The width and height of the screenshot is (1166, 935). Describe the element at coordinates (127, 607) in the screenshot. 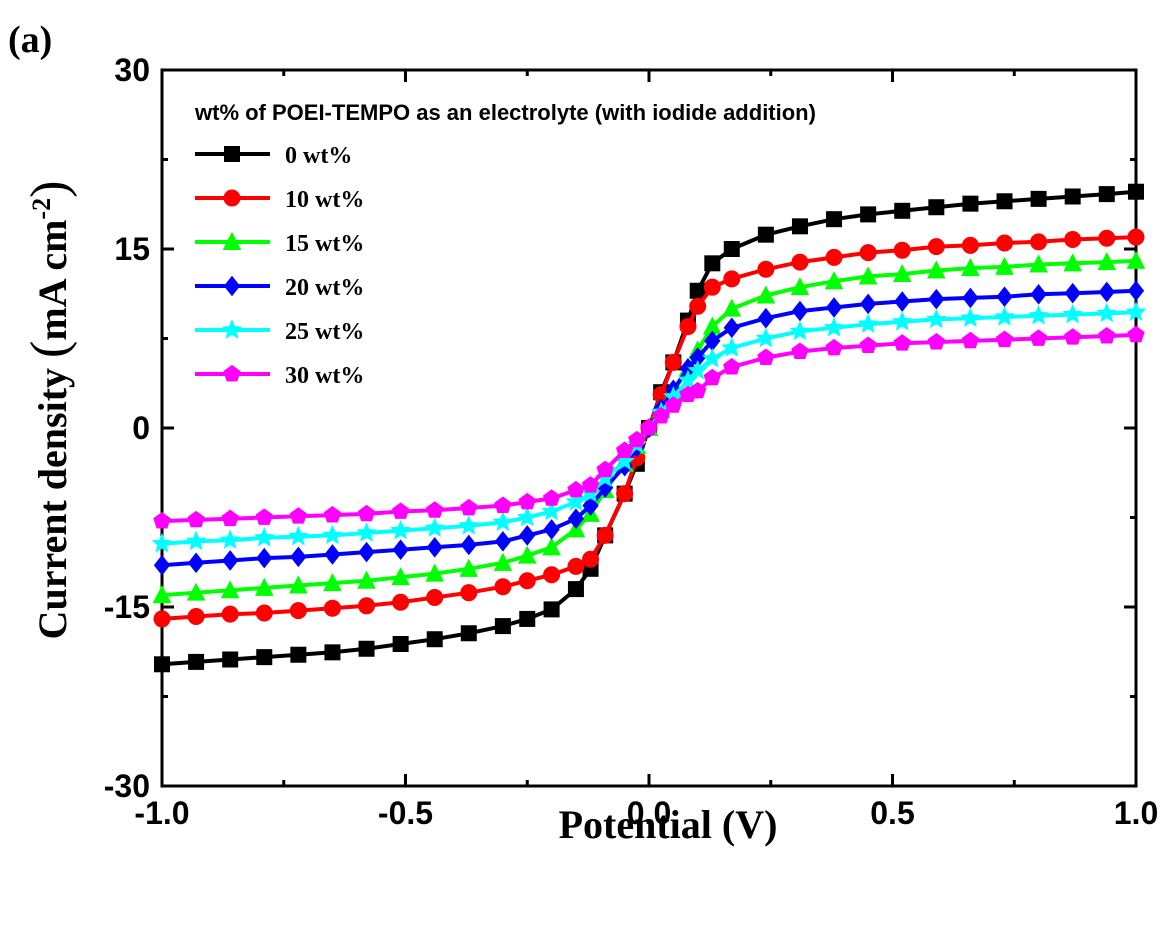

I see `y-tick-label: -15` at that location.